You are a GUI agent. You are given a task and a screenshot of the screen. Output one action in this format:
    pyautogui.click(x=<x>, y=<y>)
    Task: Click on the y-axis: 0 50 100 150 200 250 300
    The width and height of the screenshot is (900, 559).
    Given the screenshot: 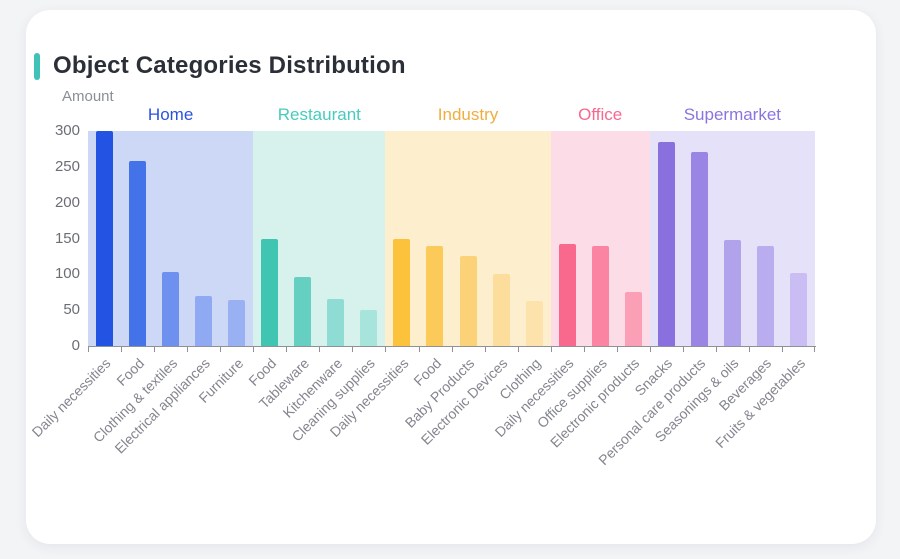 What is the action you would take?
    pyautogui.click(x=55, y=238)
    